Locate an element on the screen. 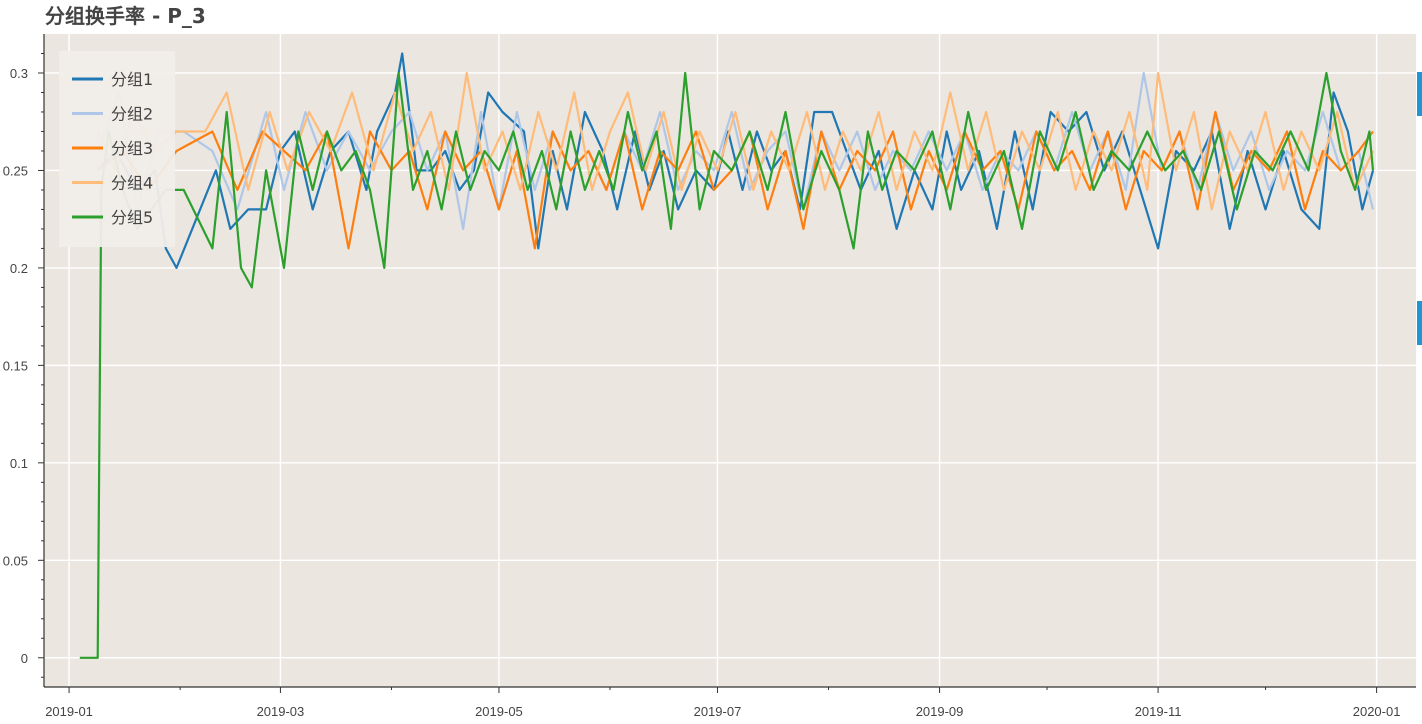 This screenshot has height=724, width=1422. legend-label: 分组5 is located at coordinates (132, 217).